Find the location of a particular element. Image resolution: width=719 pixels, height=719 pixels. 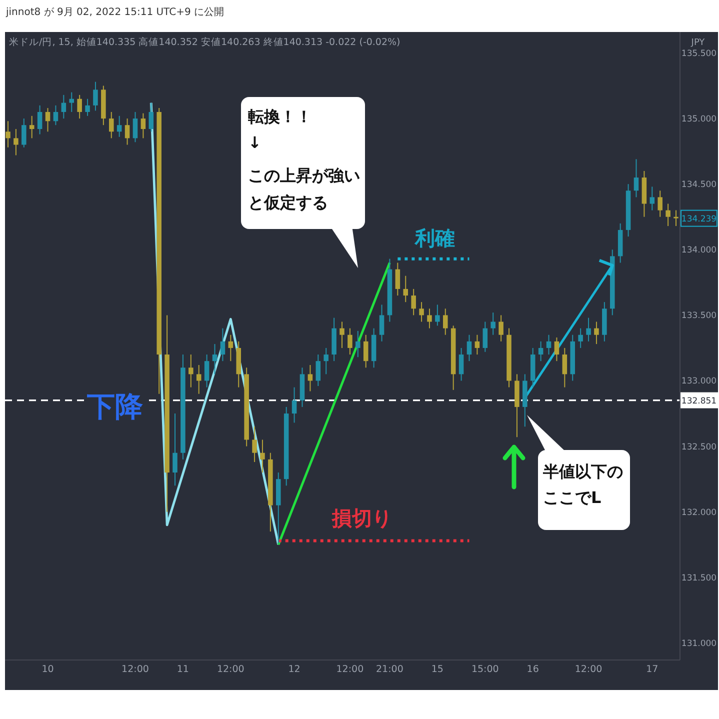

x-tick-label: 15 is located at coordinates (437, 669).